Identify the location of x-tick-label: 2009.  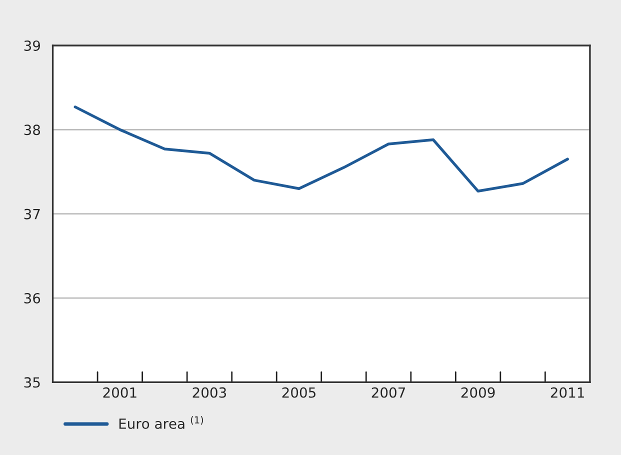
(478, 392).